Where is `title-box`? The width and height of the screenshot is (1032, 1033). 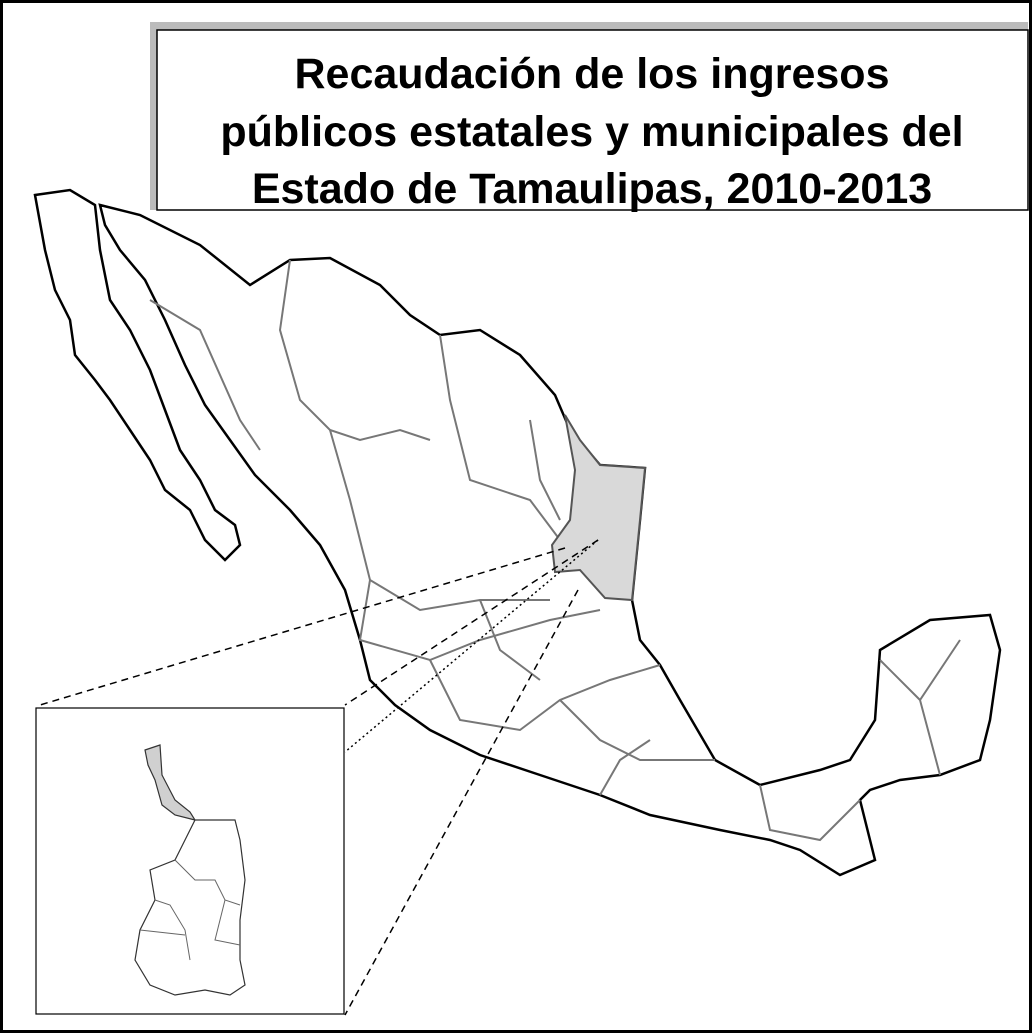
title-box is located at coordinates (592, 120).